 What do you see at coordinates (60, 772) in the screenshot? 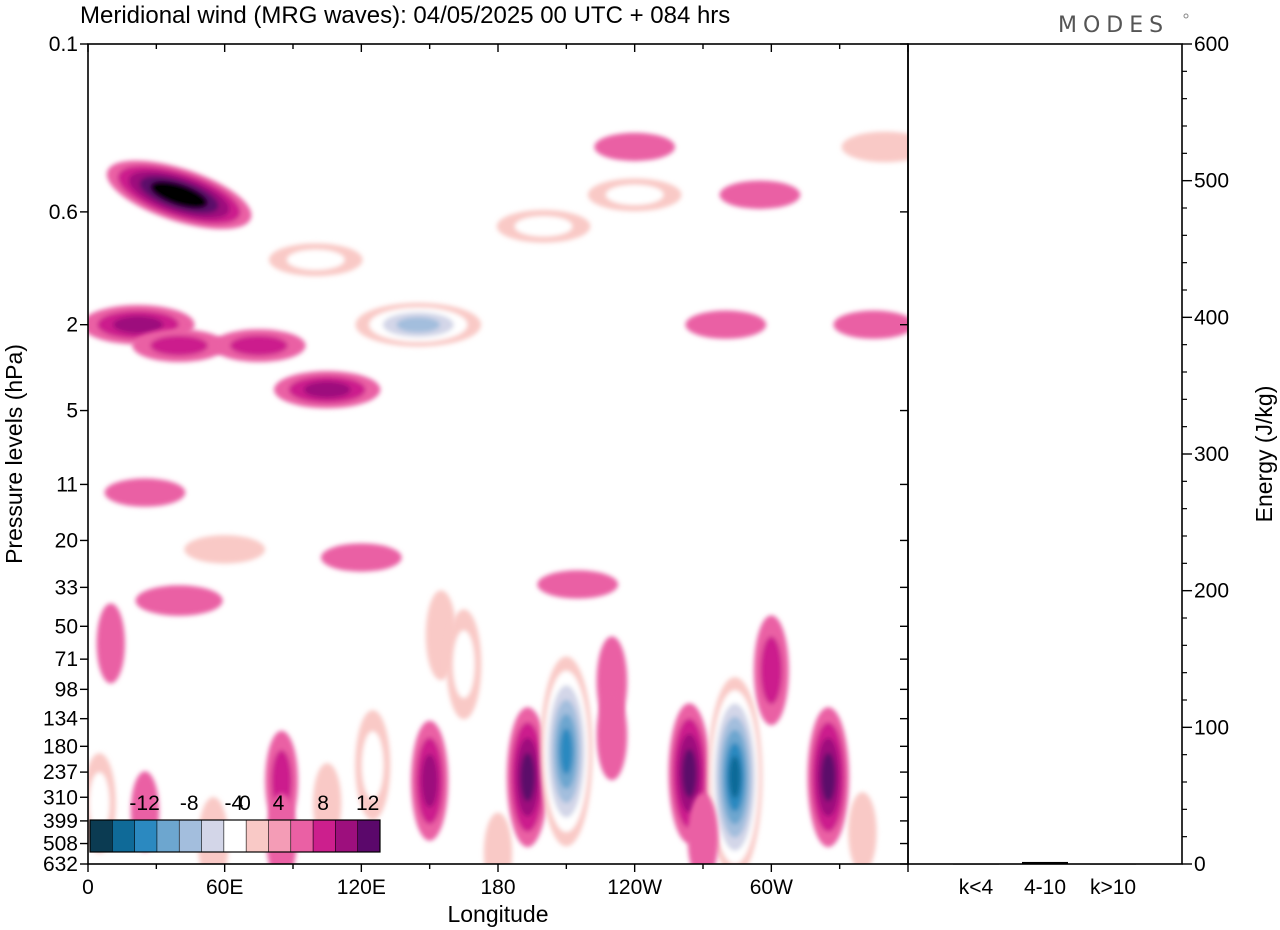
I see `y-tick-label: 237` at bounding box center [60, 772].